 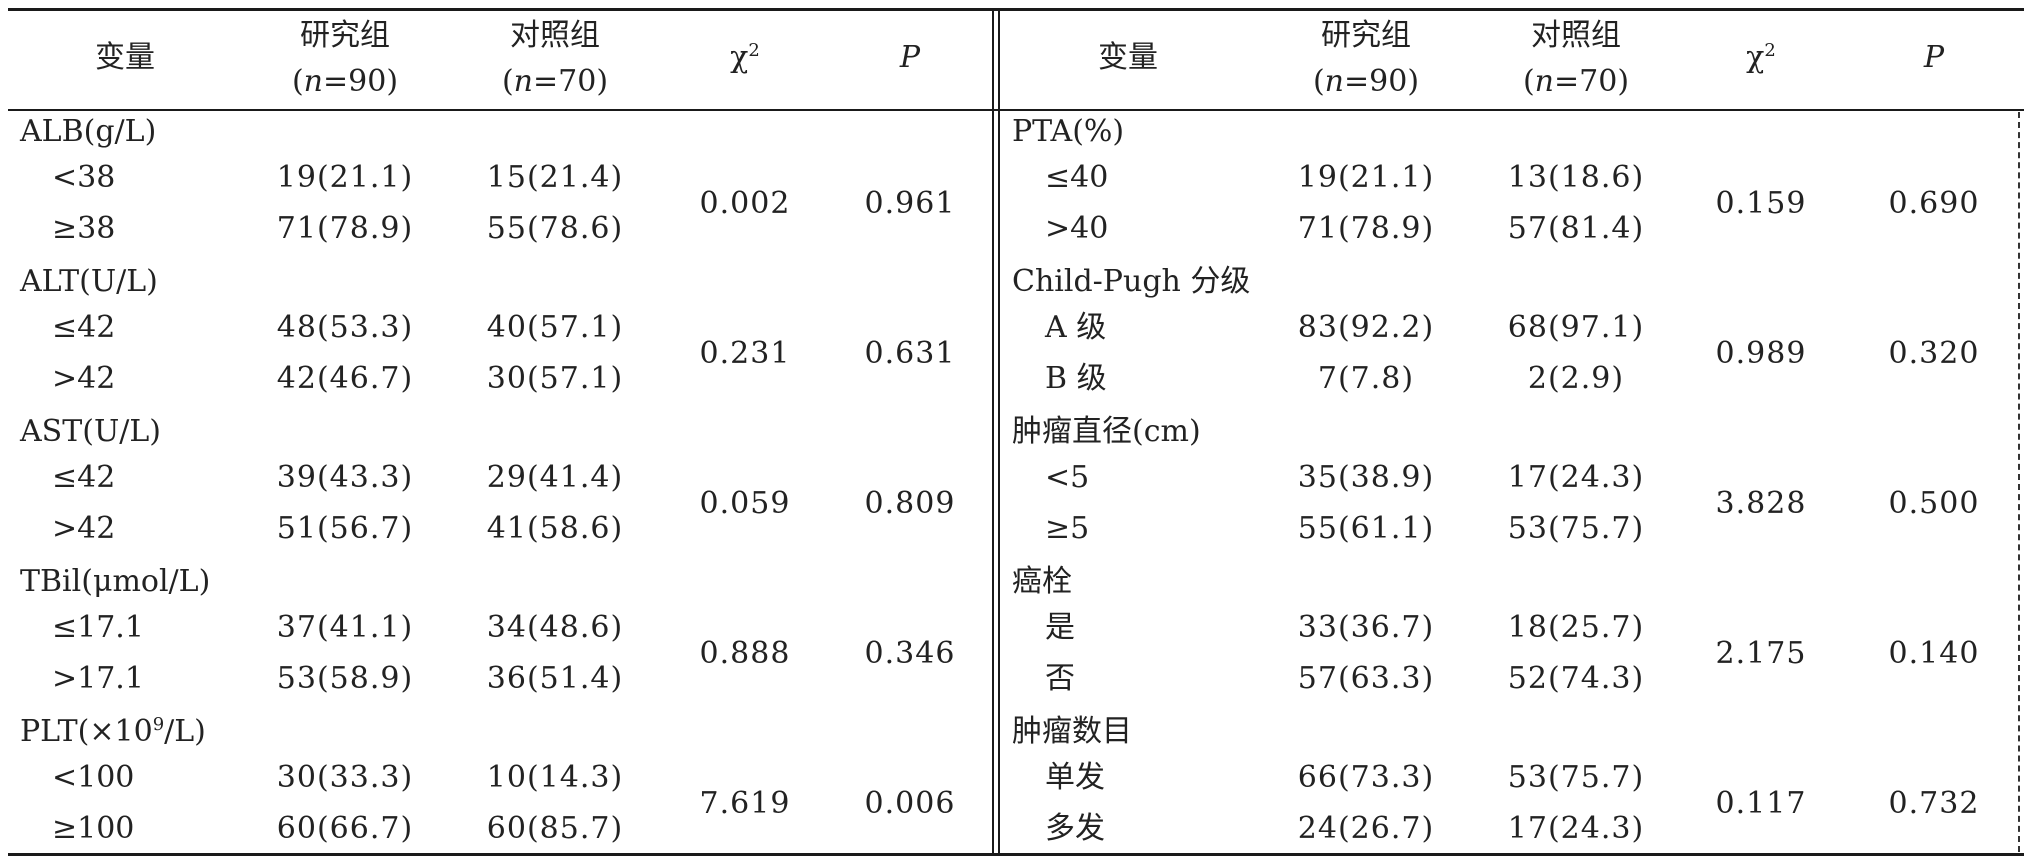 What do you see at coordinates (345, 477) in the screenshot?
I see `left-study-value: 39(43.3)` at bounding box center [345, 477].